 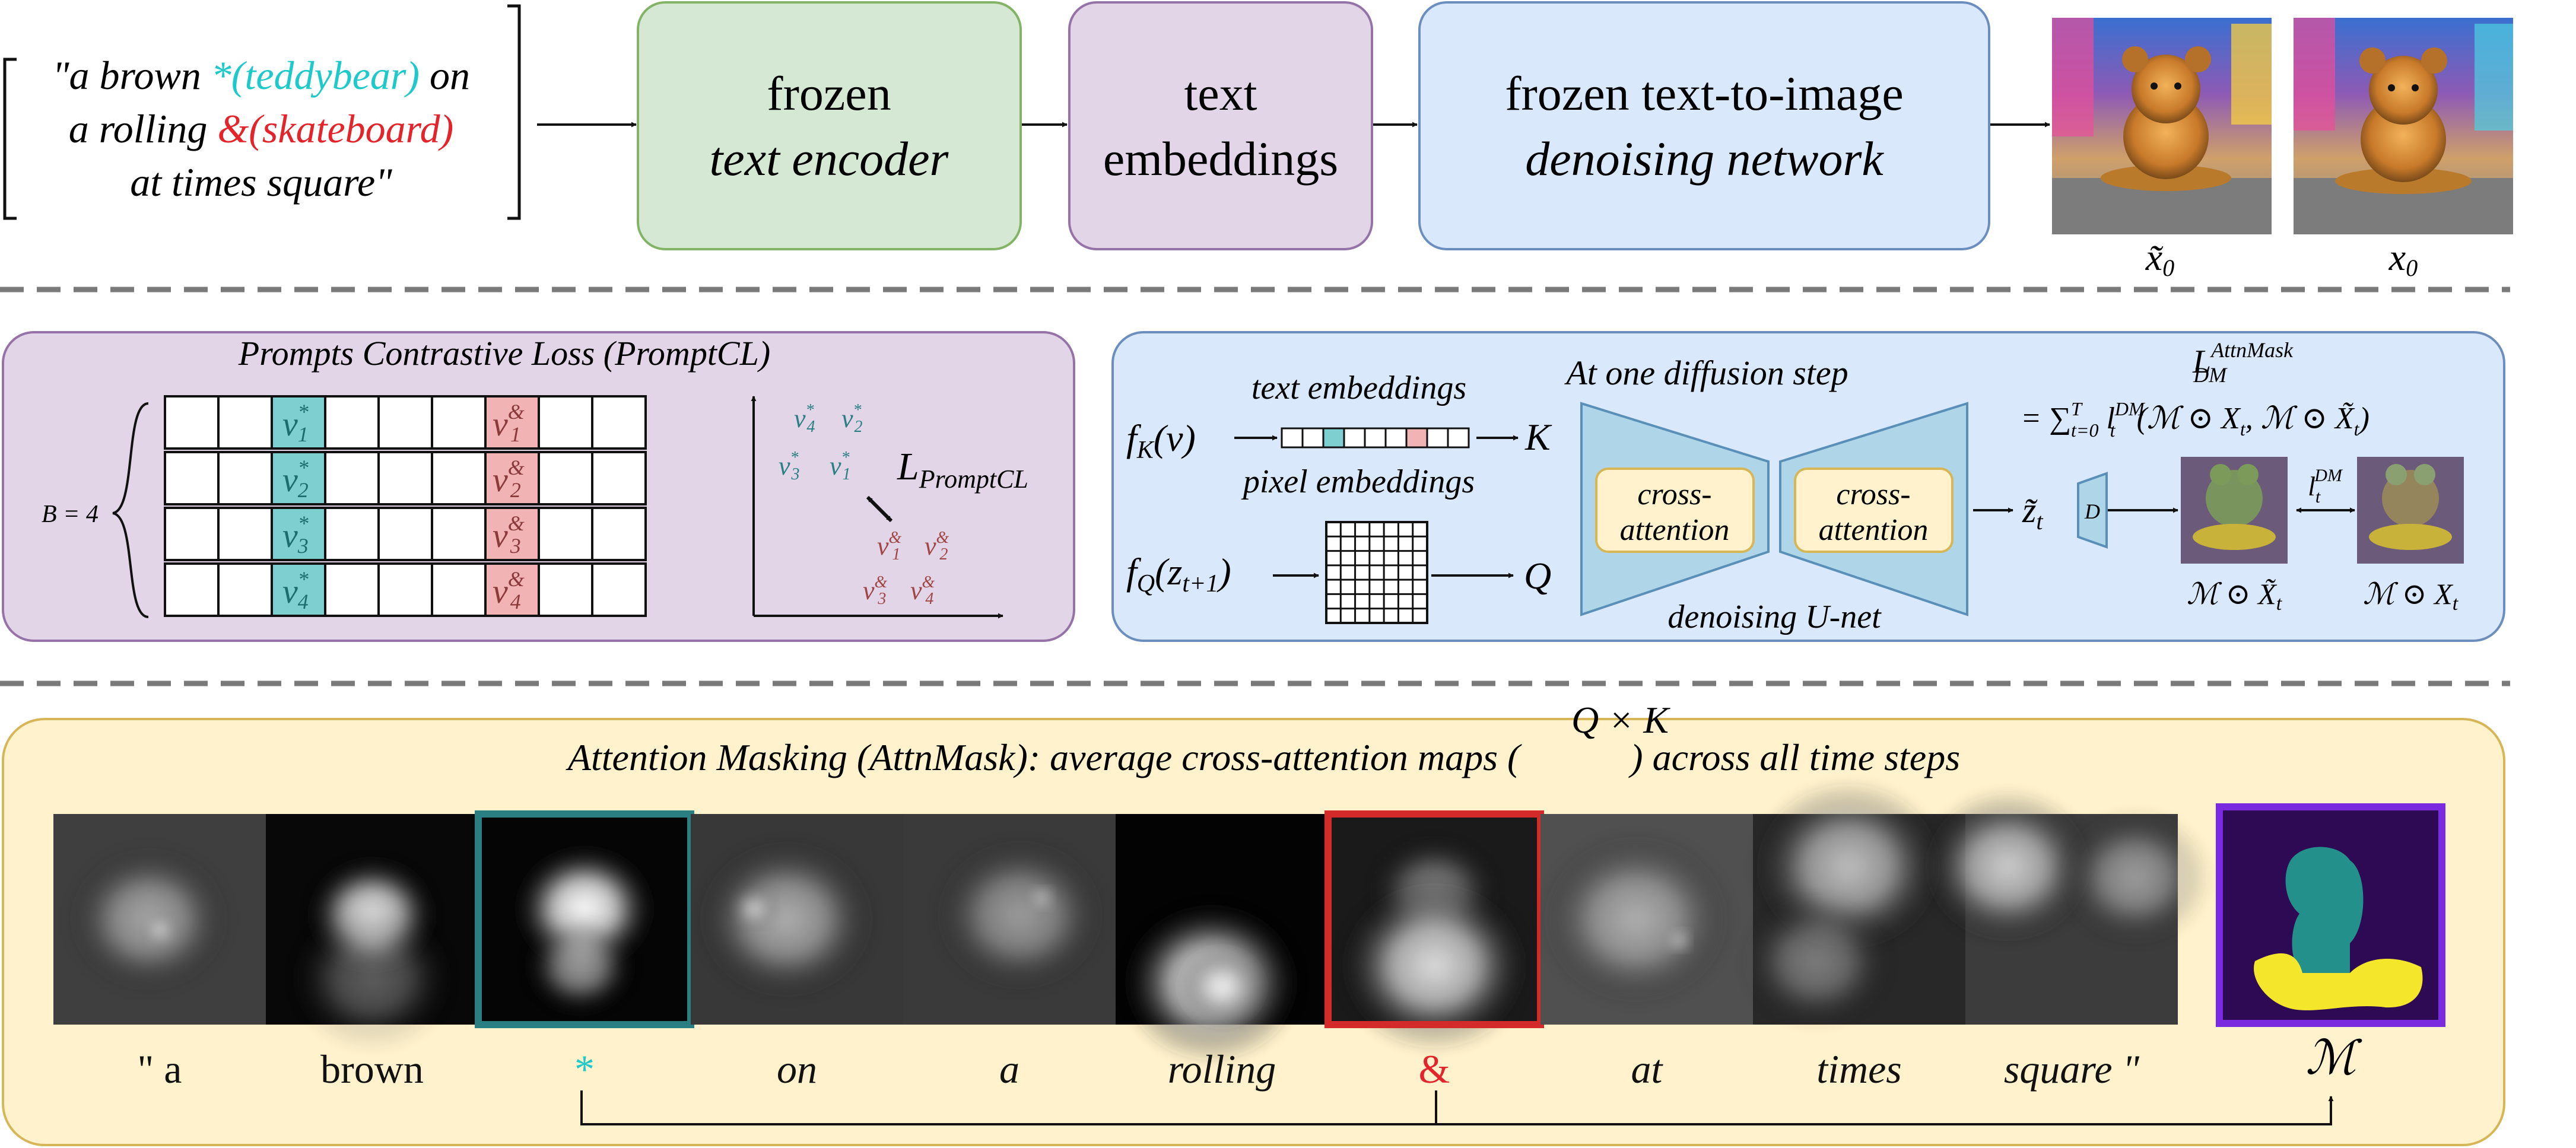 What do you see at coordinates (1222, 1069) in the screenshot?
I see `token-label: rolling` at bounding box center [1222, 1069].